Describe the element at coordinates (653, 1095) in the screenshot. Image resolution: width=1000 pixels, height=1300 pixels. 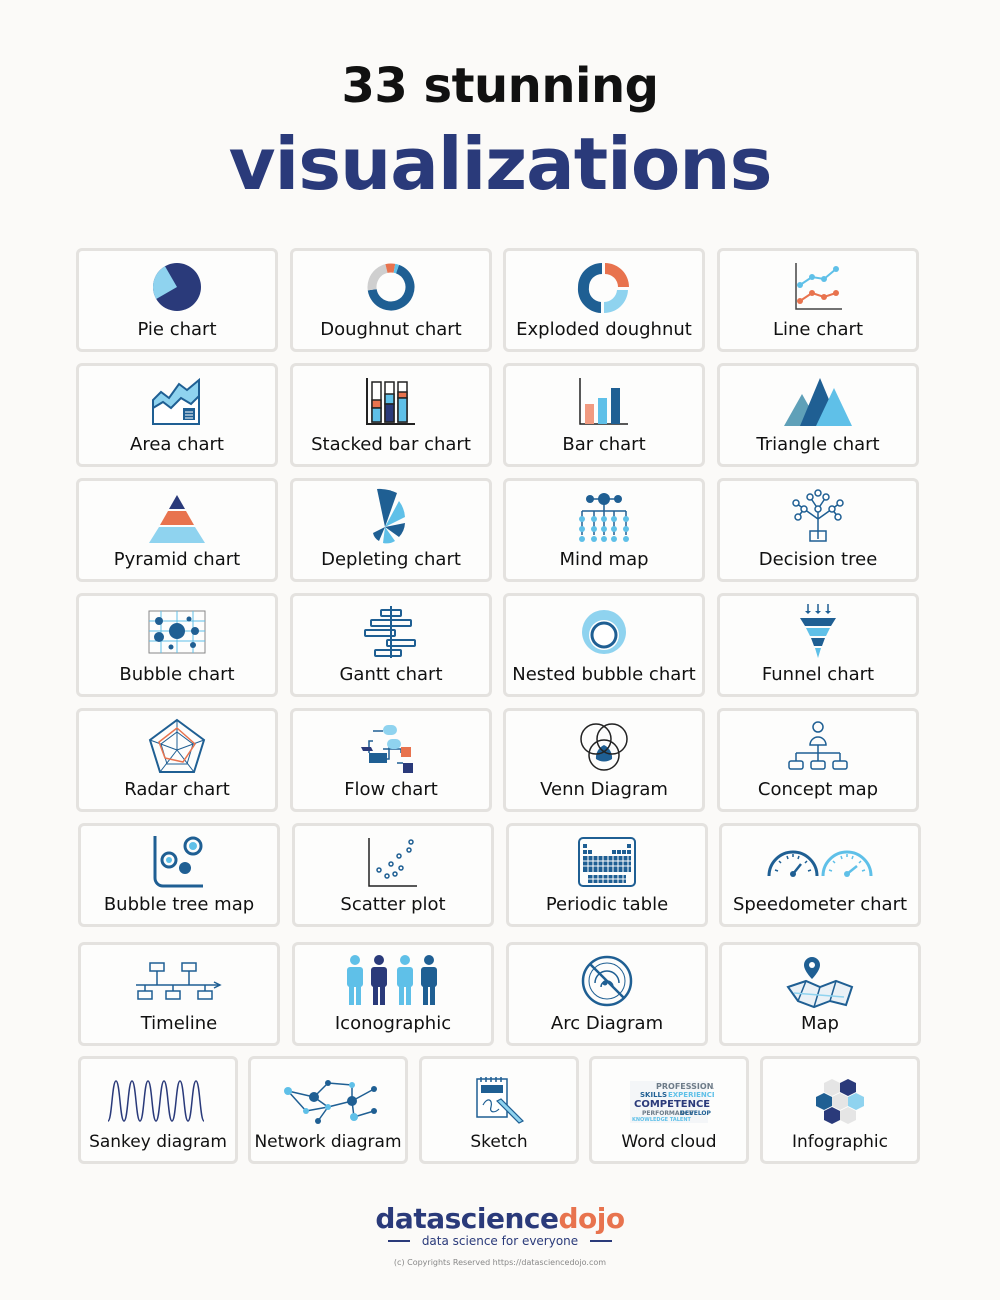
I see `svg-text: SKILLS` at that location.